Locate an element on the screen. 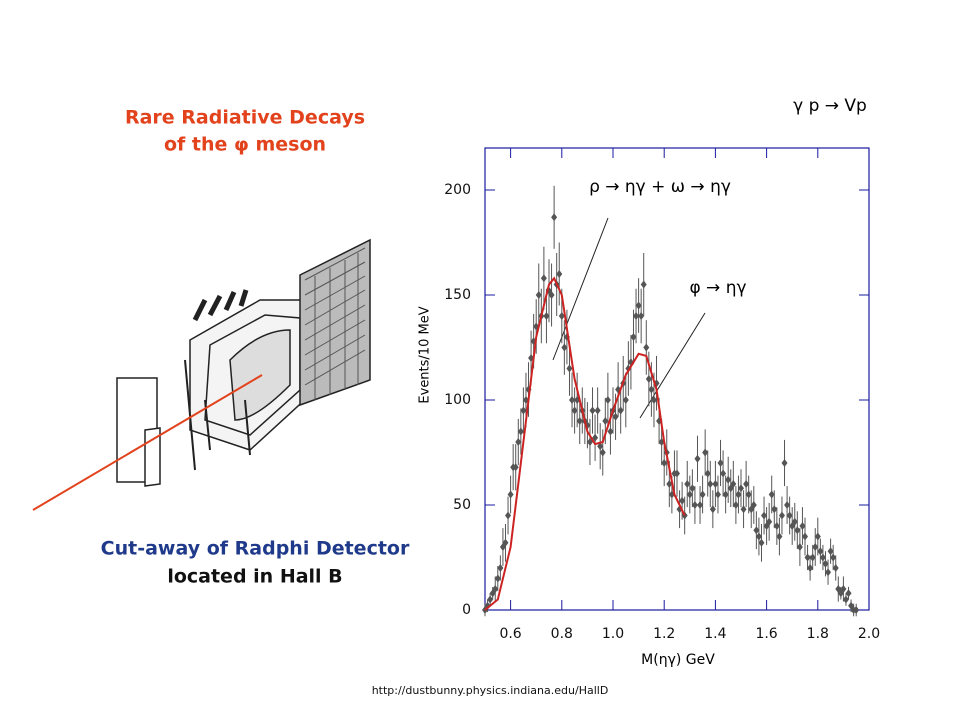  y-tick-label: 50 is located at coordinates (462, 505).